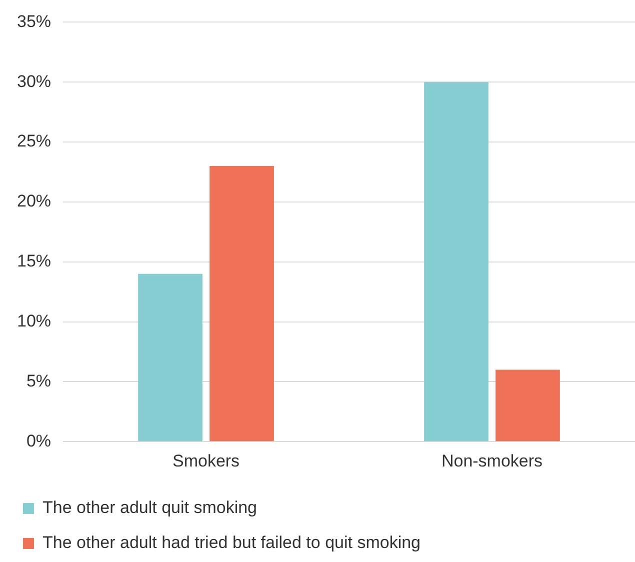 This screenshot has width=635, height=562. What do you see at coordinates (34, 201) in the screenshot?
I see `y-tick-label: 20%` at bounding box center [34, 201].